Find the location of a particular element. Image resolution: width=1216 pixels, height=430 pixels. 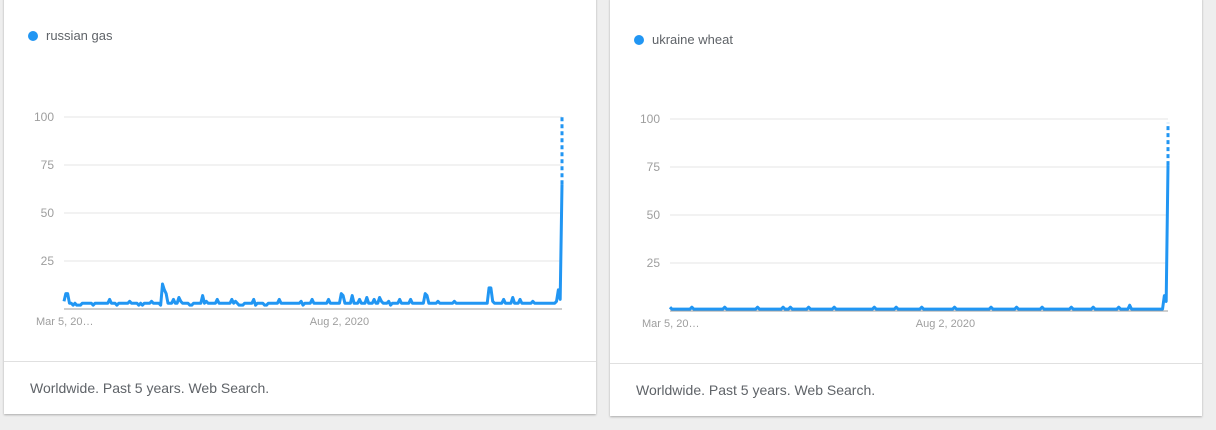

legend-label: russian gas is located at coordinates (79, 35).